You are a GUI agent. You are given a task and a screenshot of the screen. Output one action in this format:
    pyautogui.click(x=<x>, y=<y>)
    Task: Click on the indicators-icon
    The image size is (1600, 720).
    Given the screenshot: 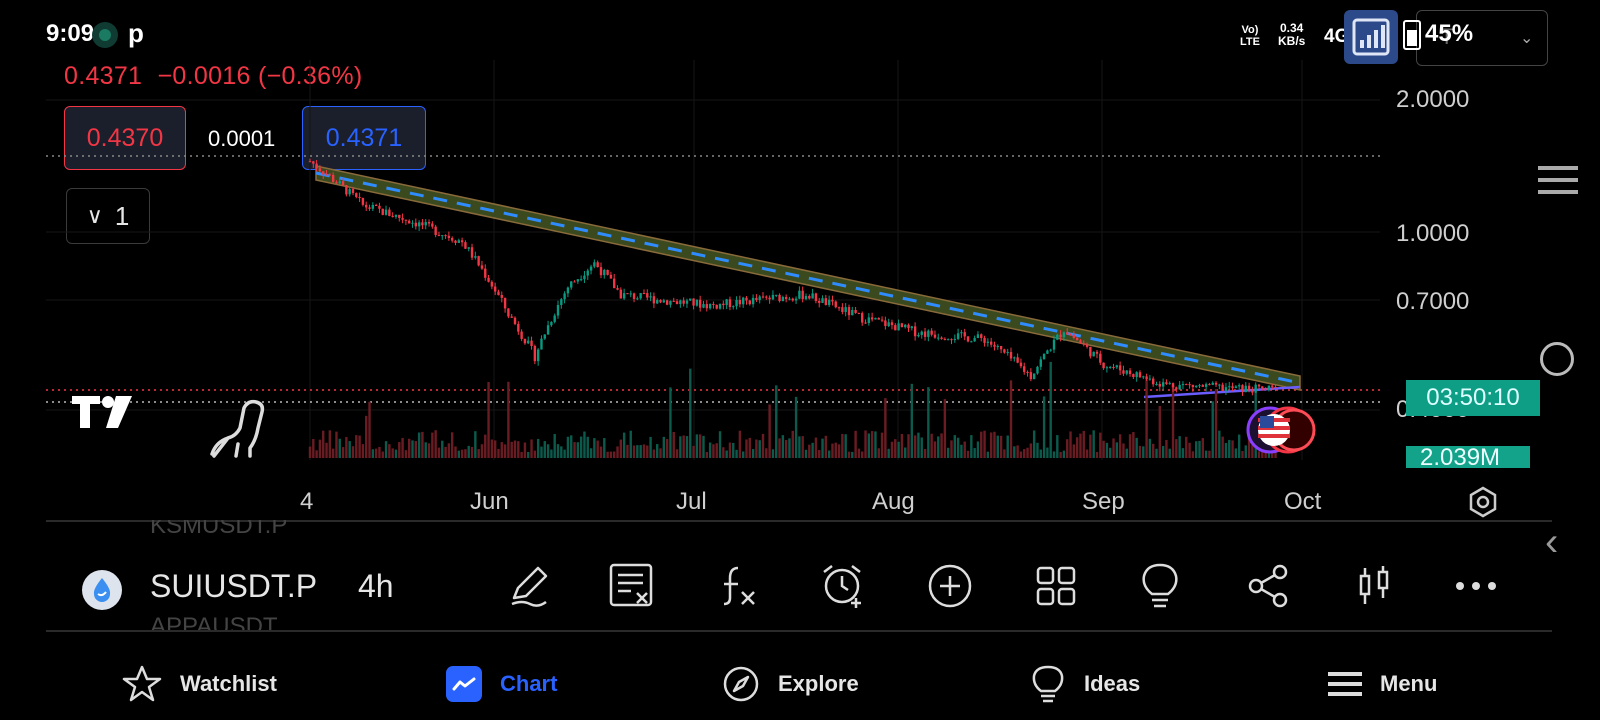 What is the action you would take?
    pyautogui.click(x=738, y=586)
    